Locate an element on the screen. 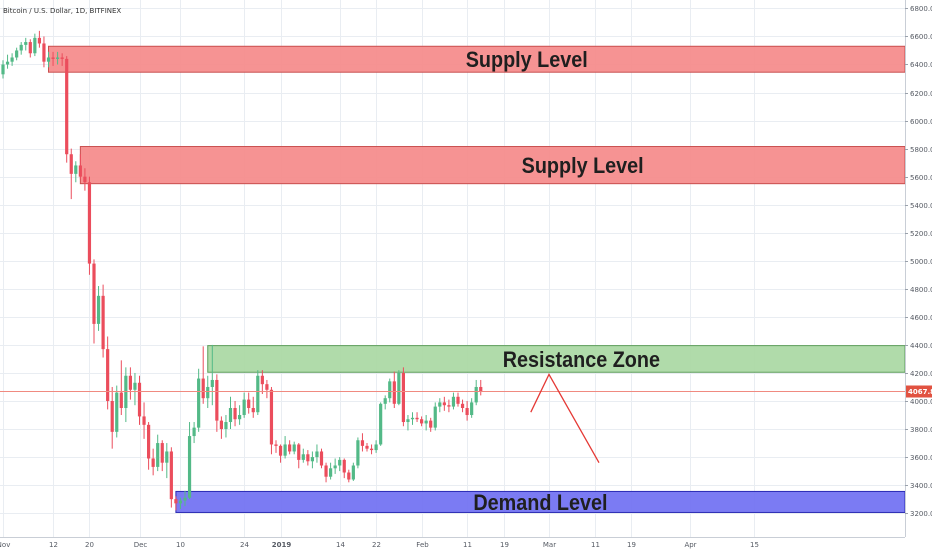 The image size is (932, 550). y-tick-label: 3200.0 is located at coordinates (921, 514).